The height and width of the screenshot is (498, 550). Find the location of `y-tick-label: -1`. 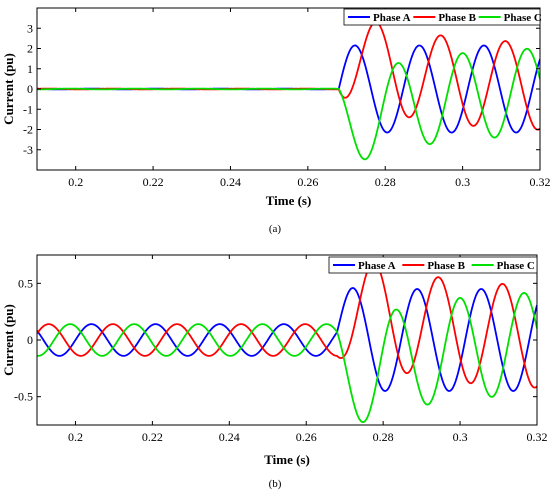

y-tick-label: -1 is located at coordinates (28, 109).